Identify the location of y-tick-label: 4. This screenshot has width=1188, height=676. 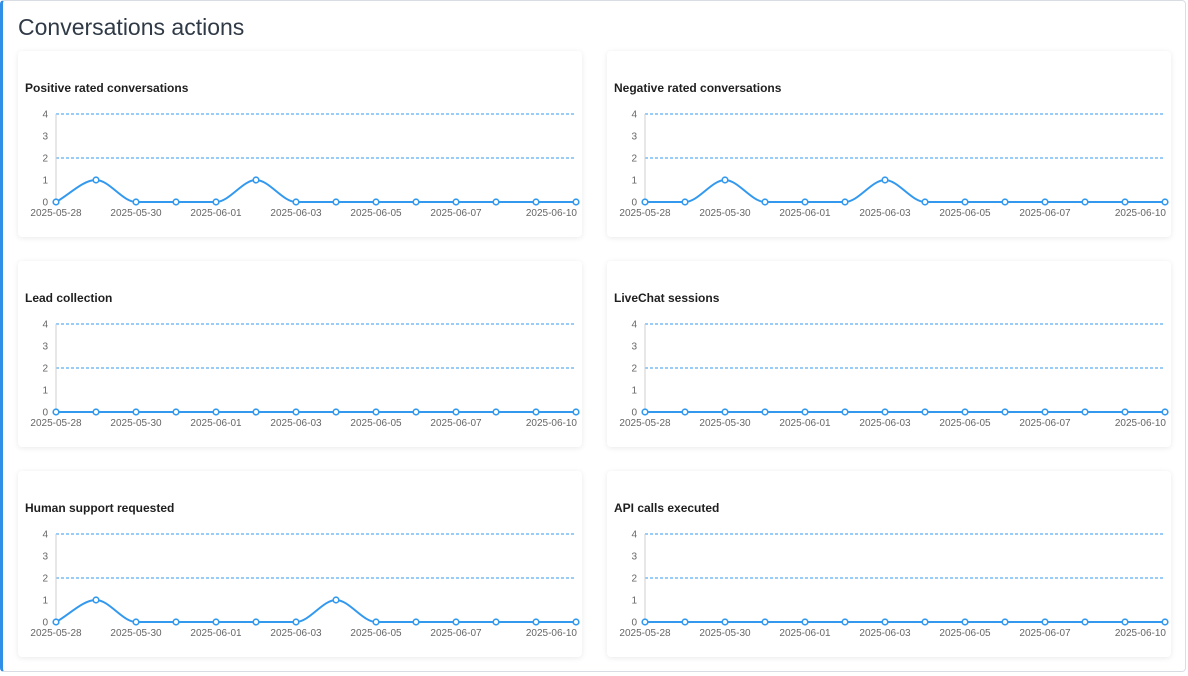
(634, 535).